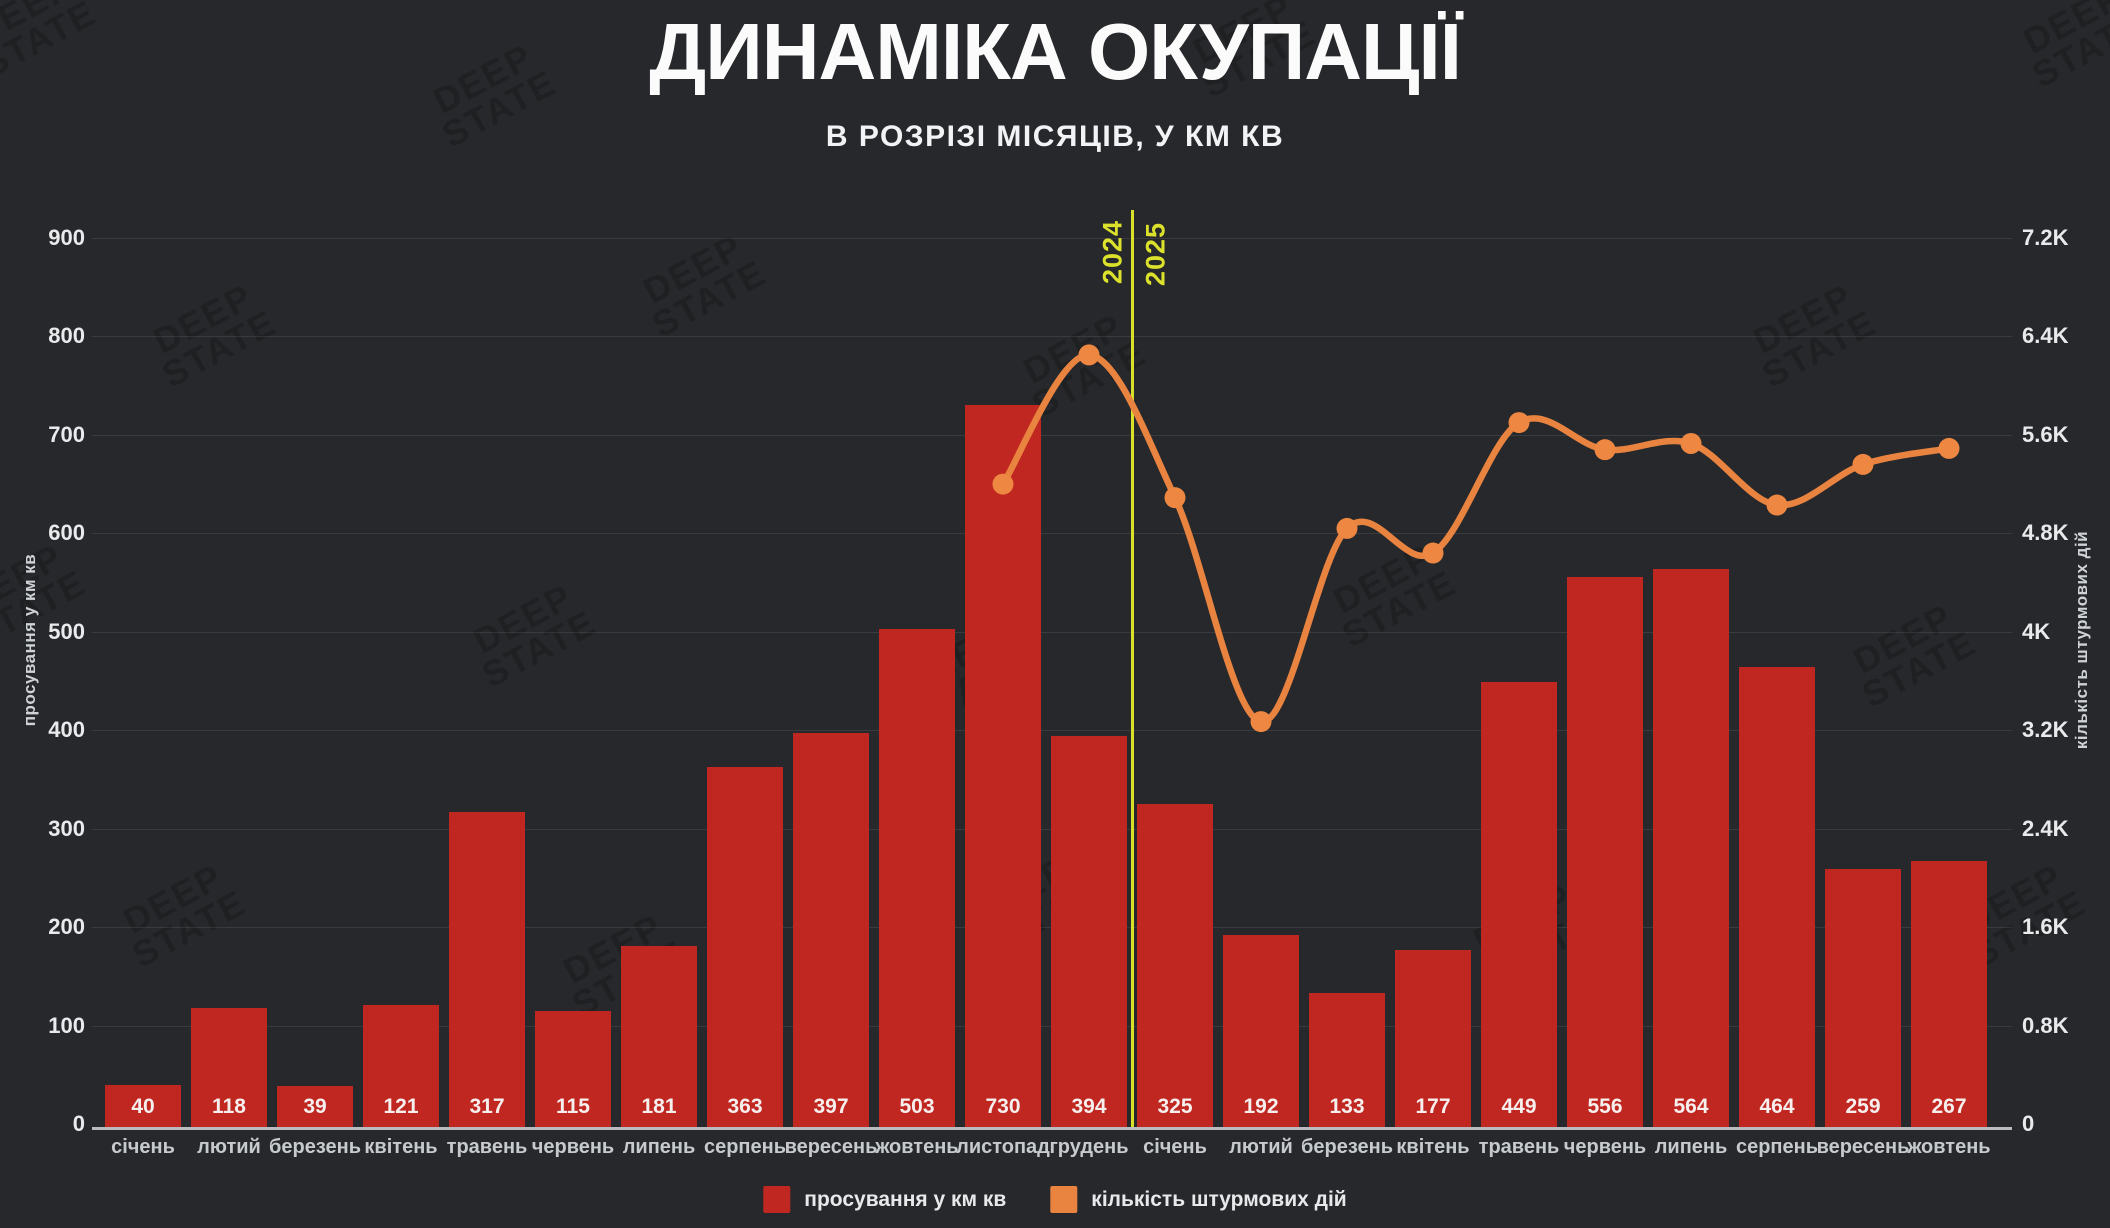 This screenshot has height=1228, width=2110. Describe the element at coordinates (315, 1147) in the screenshot. I see `month-label-2: березень` at that location.